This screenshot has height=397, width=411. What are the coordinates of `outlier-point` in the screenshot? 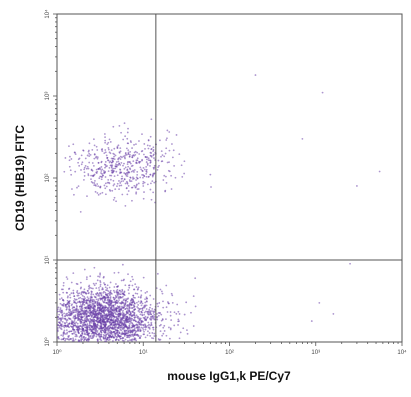 It's located at (311, 321).